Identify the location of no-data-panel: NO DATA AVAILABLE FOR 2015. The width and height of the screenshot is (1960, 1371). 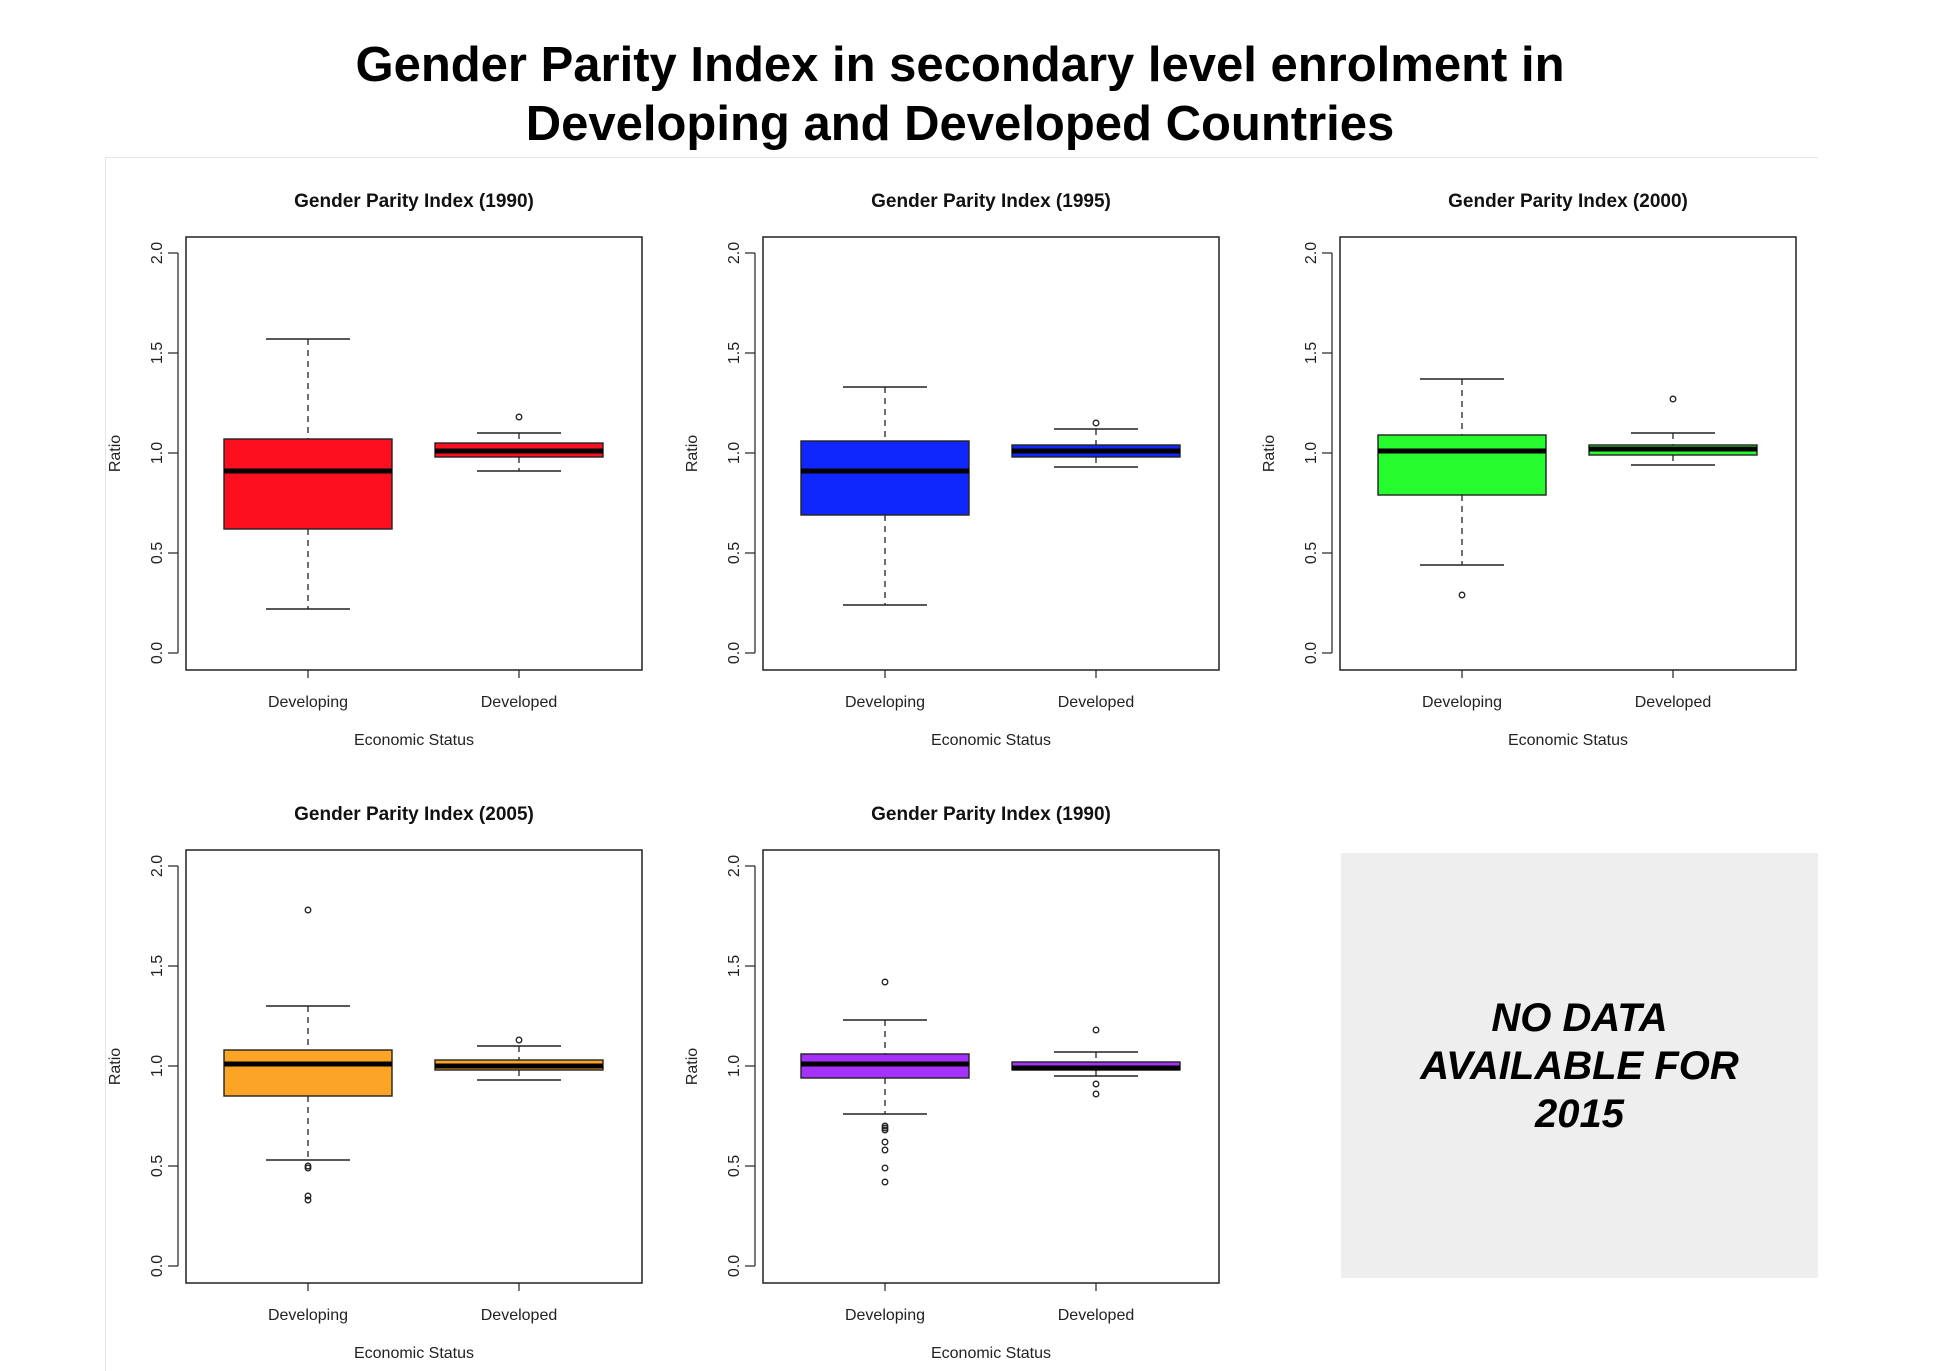
(1579, 1065).